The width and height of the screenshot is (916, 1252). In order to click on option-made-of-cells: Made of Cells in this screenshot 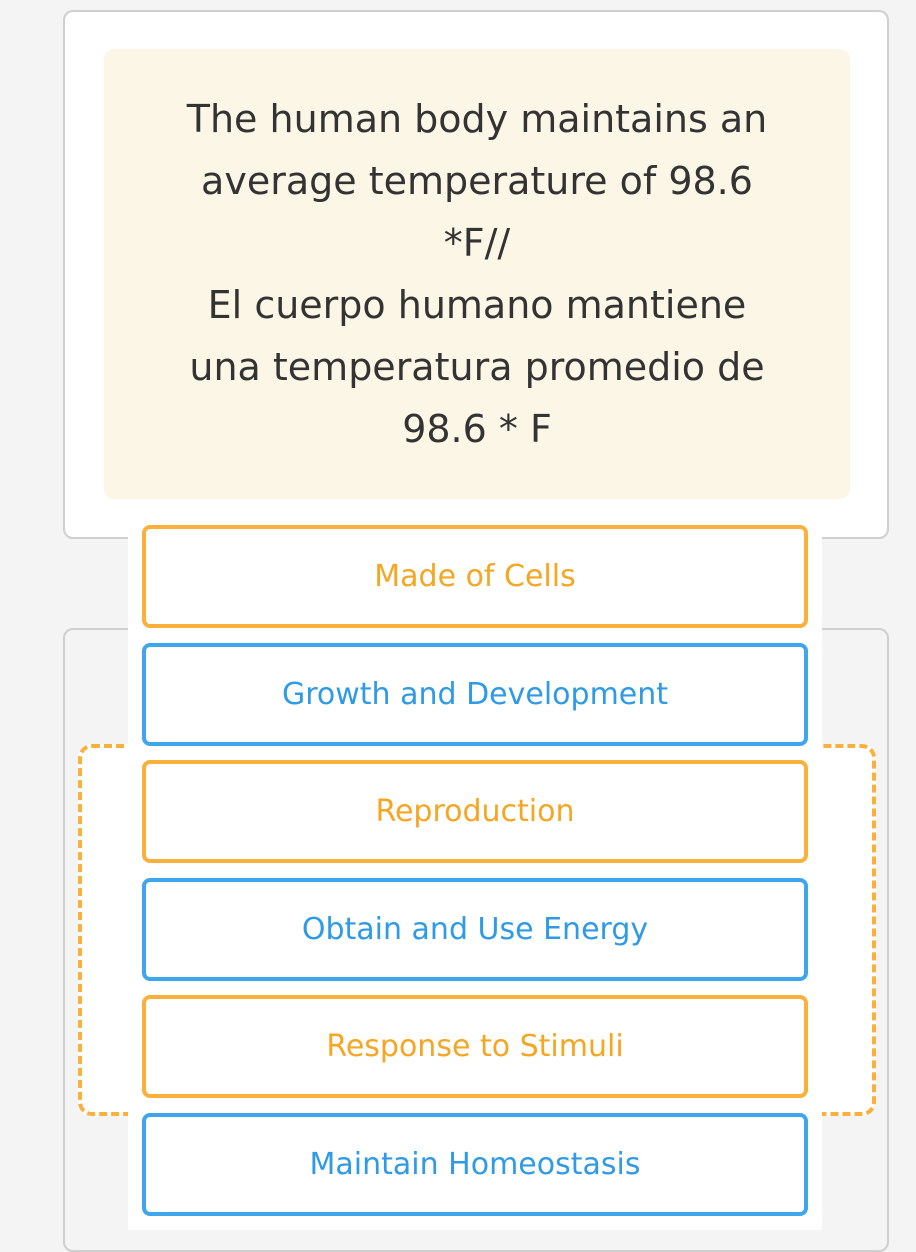, I will do `click(475, 576)`.